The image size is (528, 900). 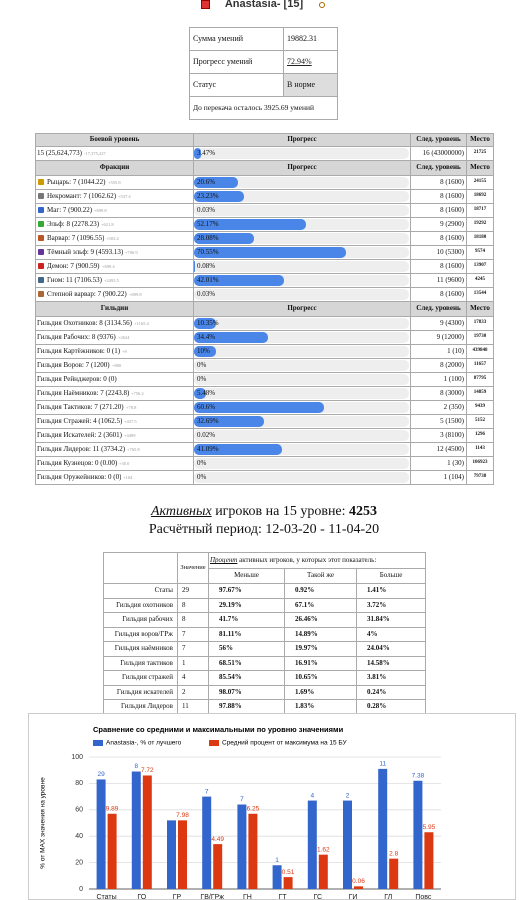 What do you see at coordinates (130, 421) in the screenshot?
I see `row-delta: +437.5` at bounding box center [130, 421].